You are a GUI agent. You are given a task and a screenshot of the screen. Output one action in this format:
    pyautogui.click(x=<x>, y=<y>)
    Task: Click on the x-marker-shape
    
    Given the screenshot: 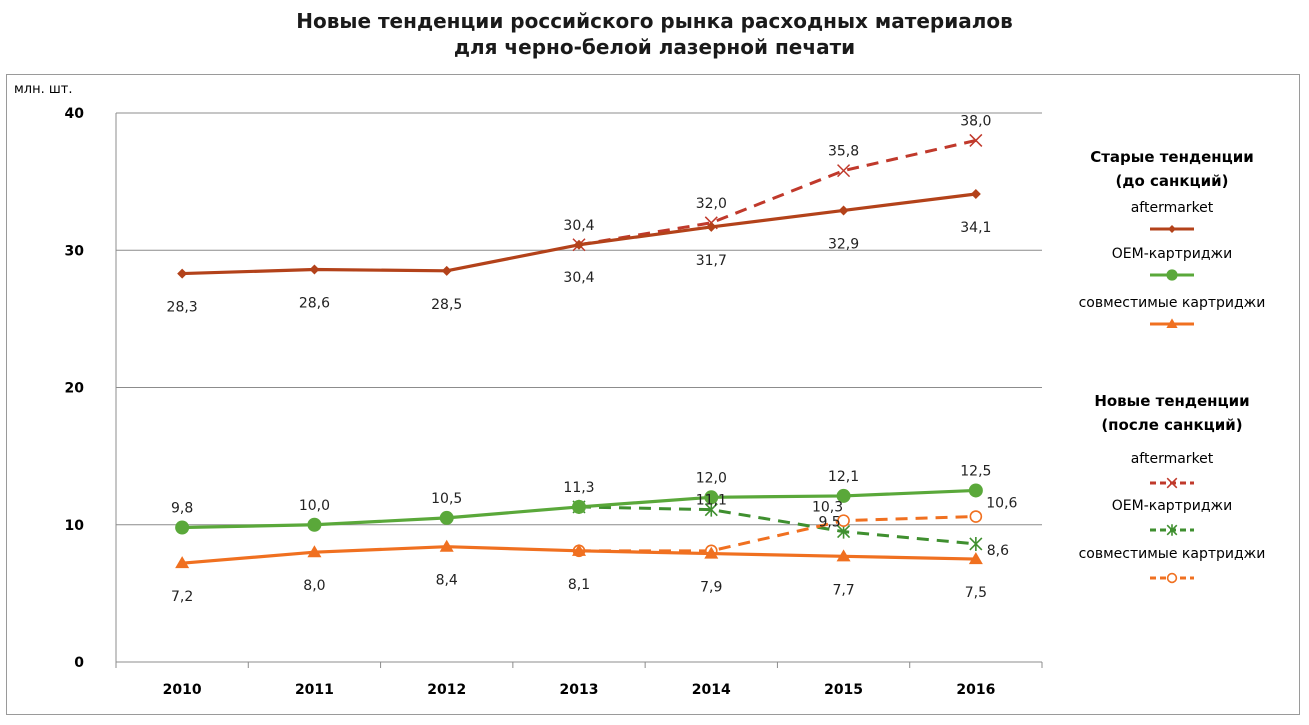 What is the action you would take?
    pyautogui.click(x=1172, y=483)
    